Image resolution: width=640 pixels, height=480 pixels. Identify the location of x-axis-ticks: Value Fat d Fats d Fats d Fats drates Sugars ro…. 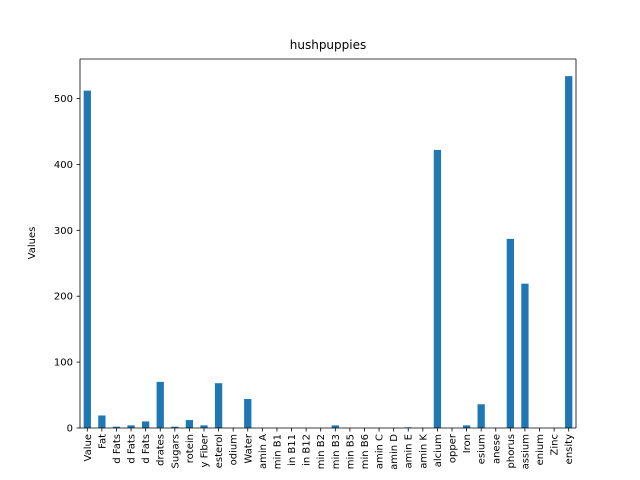
(329, 449).